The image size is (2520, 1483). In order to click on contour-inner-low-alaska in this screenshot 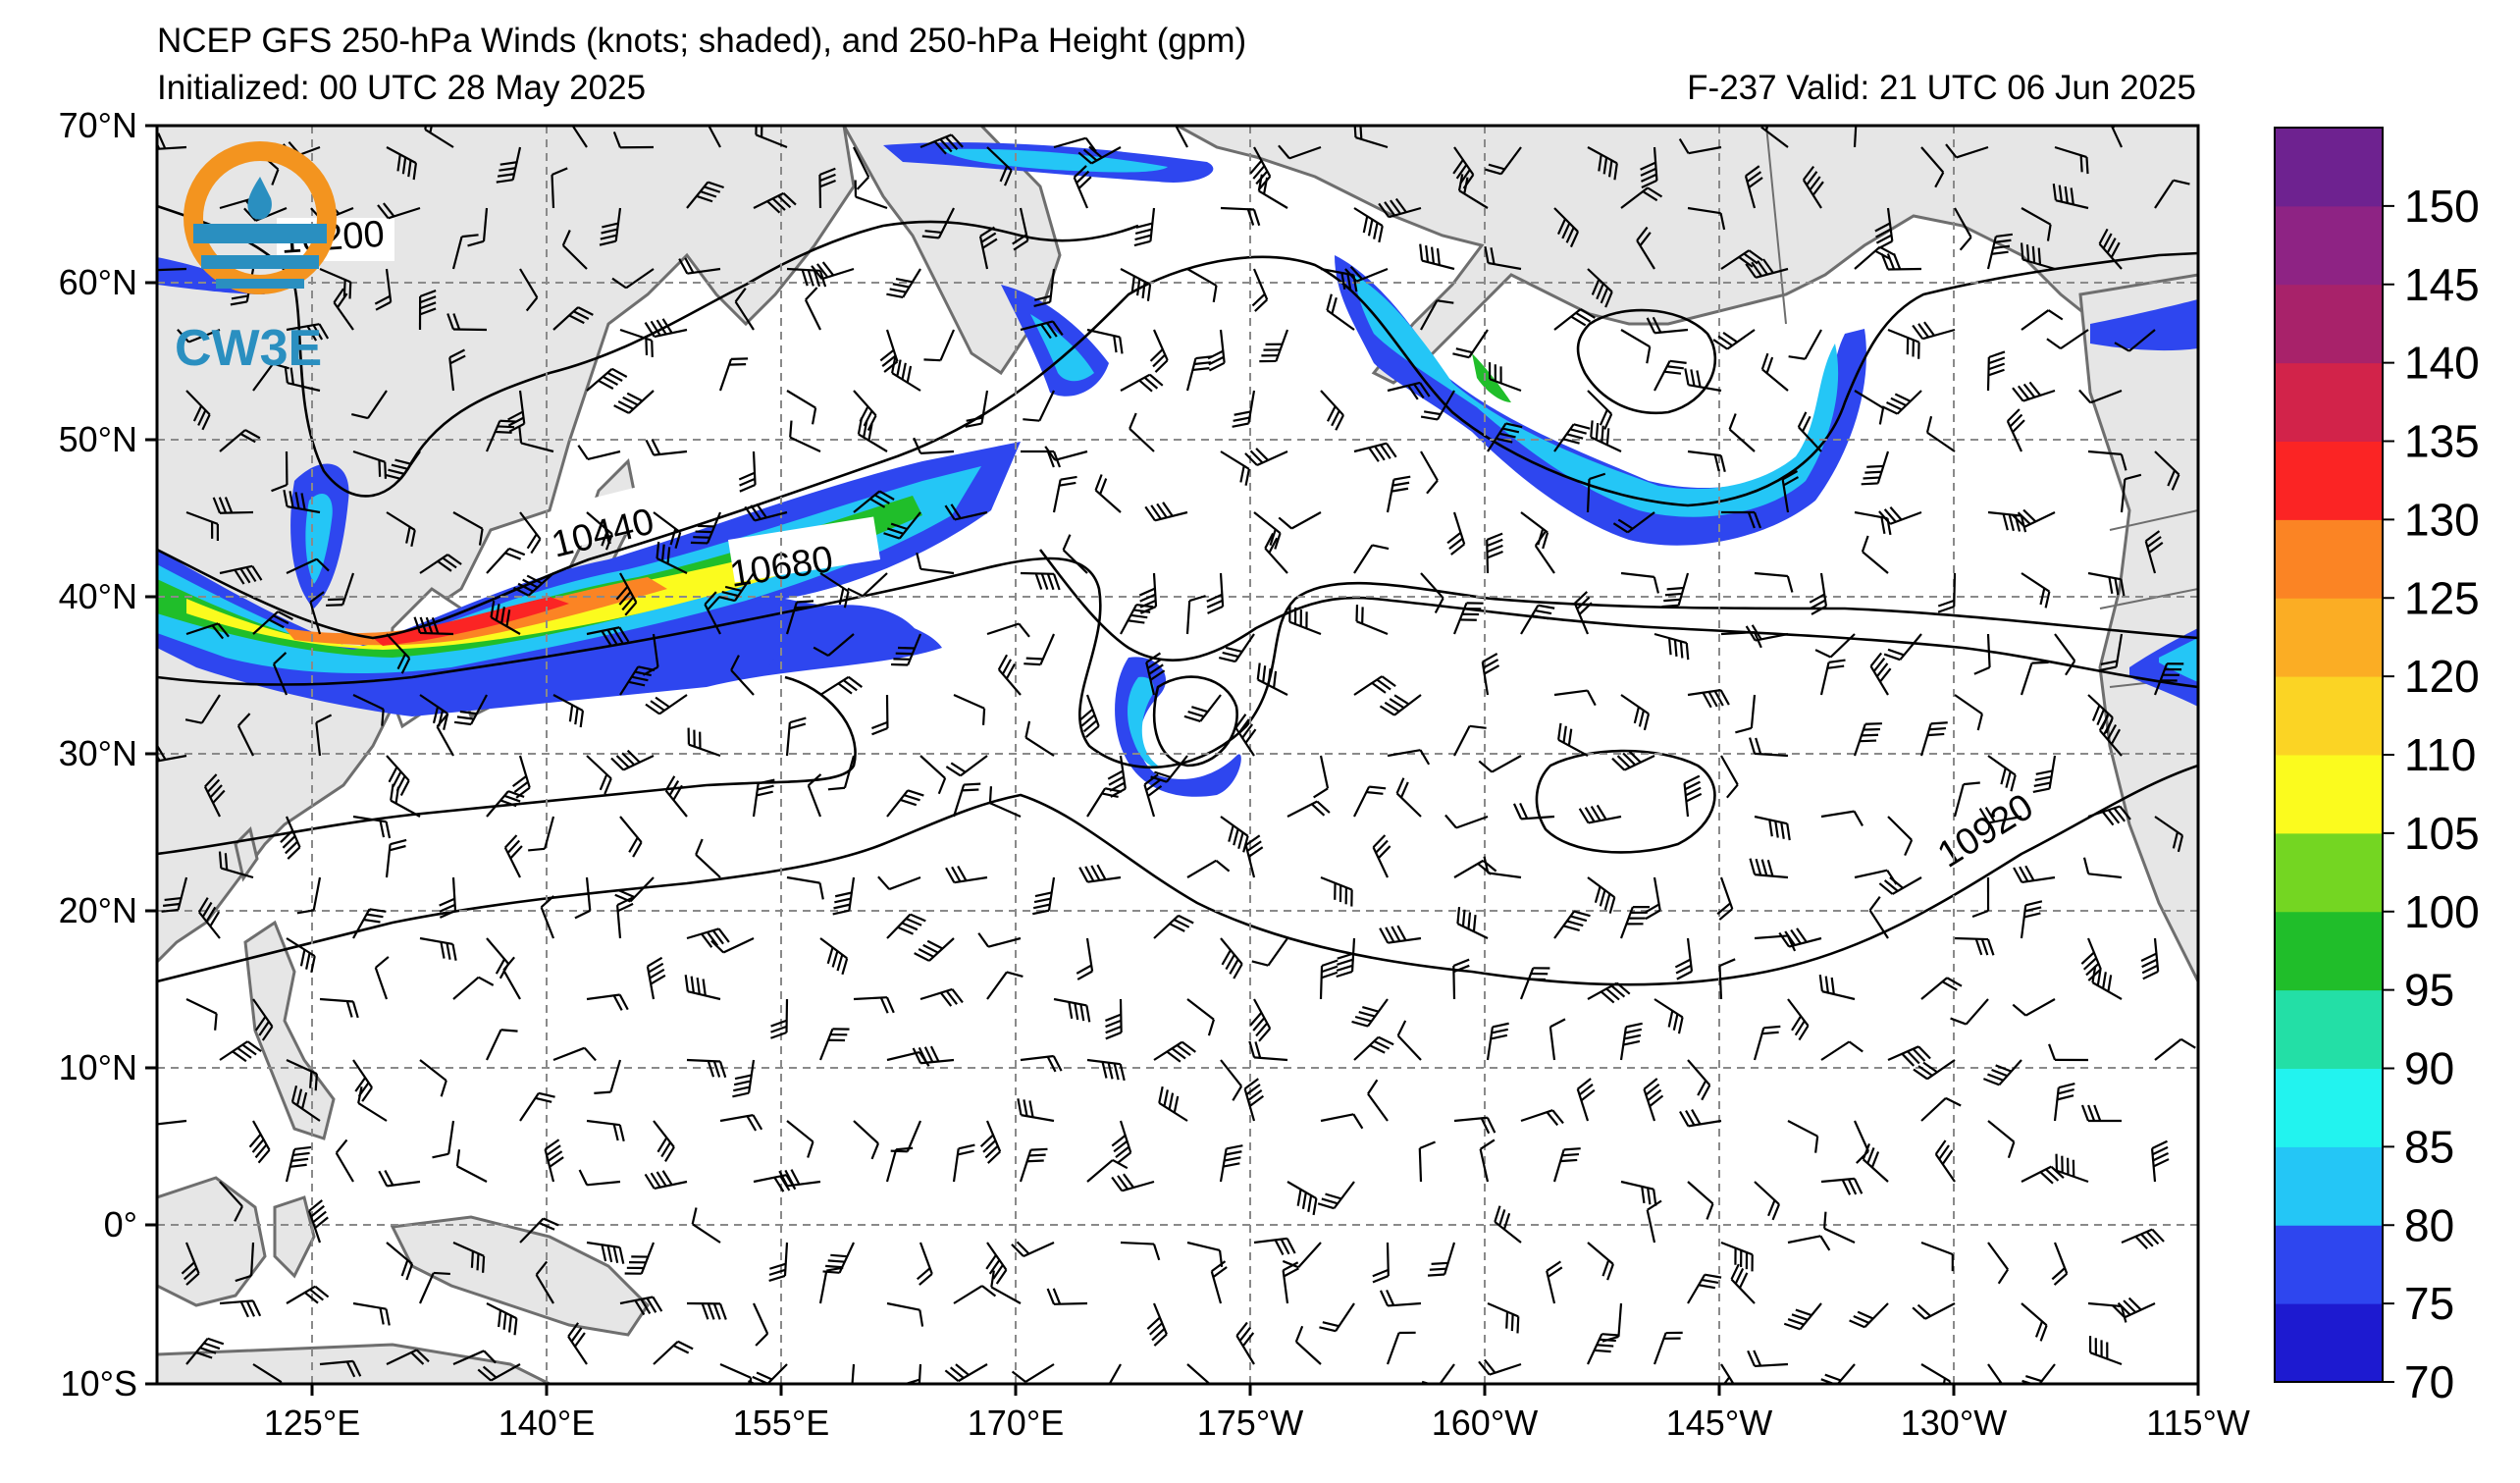, I will do `click(1646, 362)`.